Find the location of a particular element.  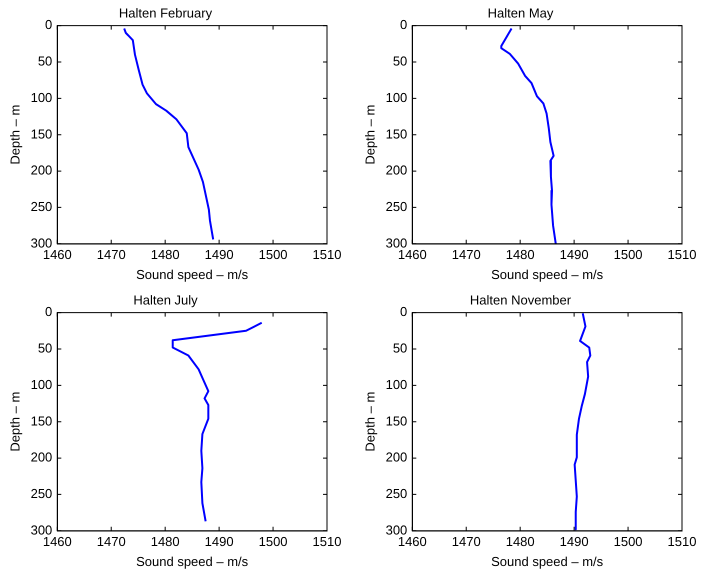

chart-title: Halten February is located at coordinates (165, 12).